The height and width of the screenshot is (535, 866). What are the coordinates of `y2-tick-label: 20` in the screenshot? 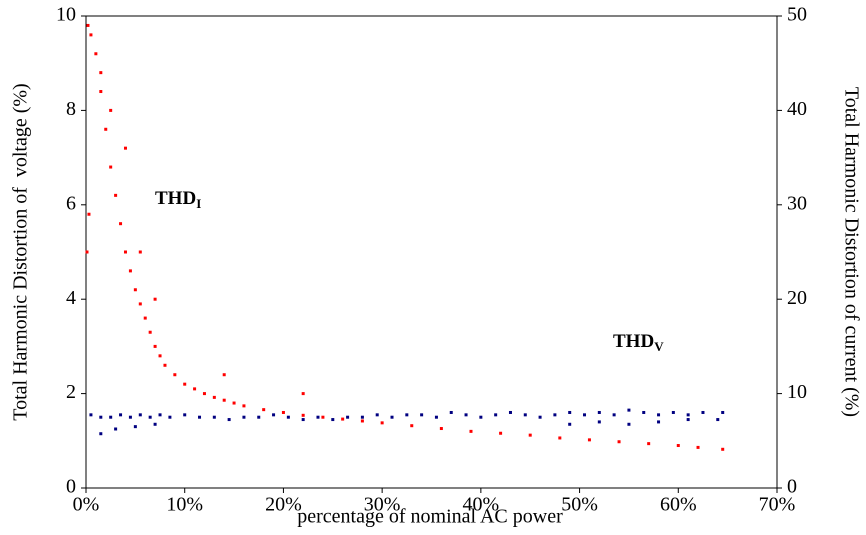 It's located at (797, 298).